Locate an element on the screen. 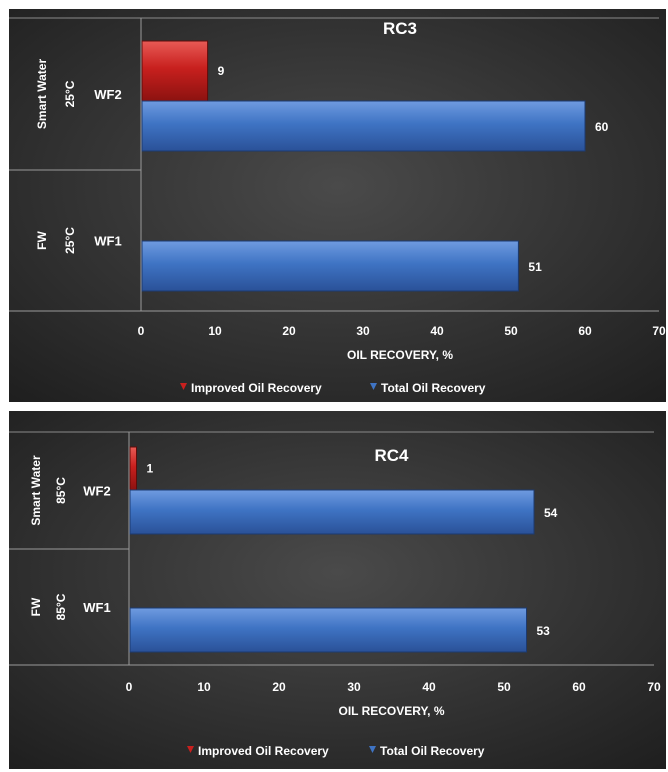 This screenshot has height=772, width=668. total-data-label: 51 is located at coordinates (535, 267).